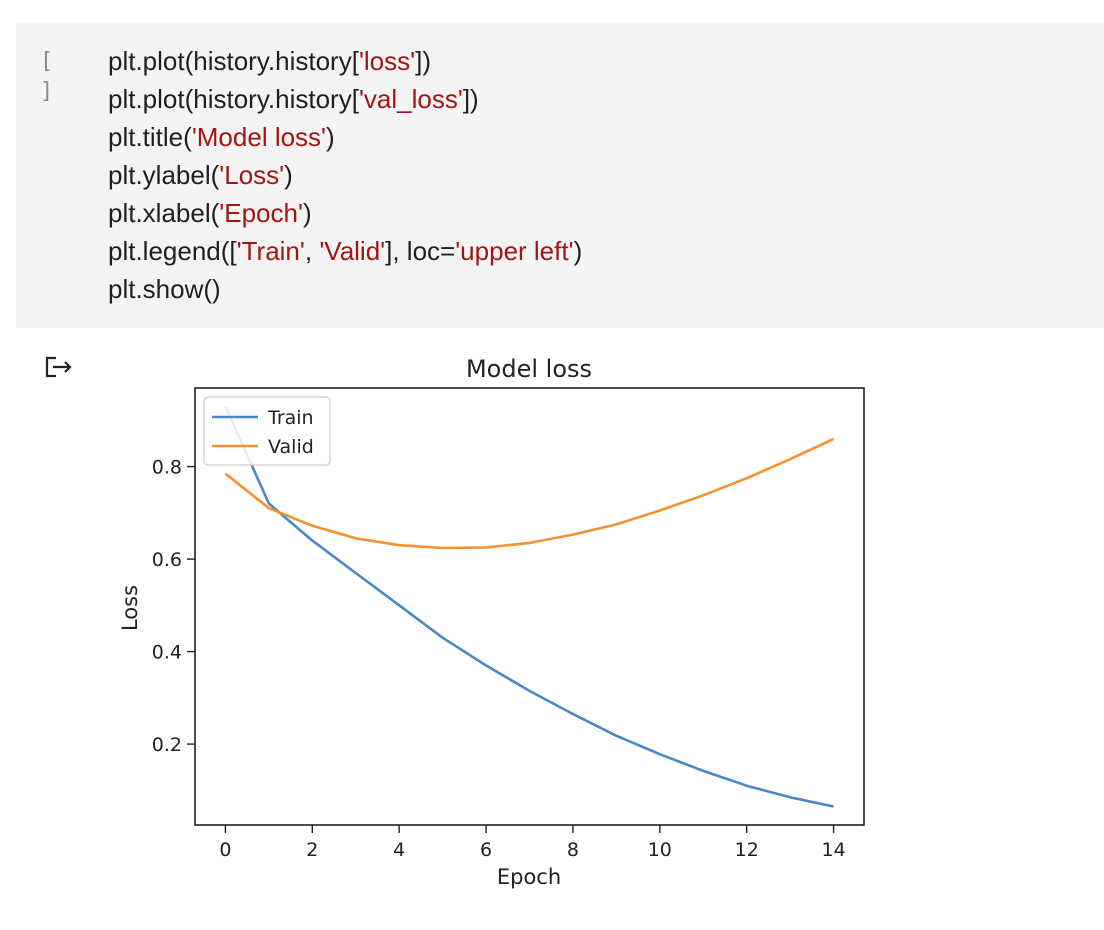  What do you see at coordinates (252, 175) in the screenshot?
I see `code-string-token: 'Loss'` at bounding box center [252, 175].